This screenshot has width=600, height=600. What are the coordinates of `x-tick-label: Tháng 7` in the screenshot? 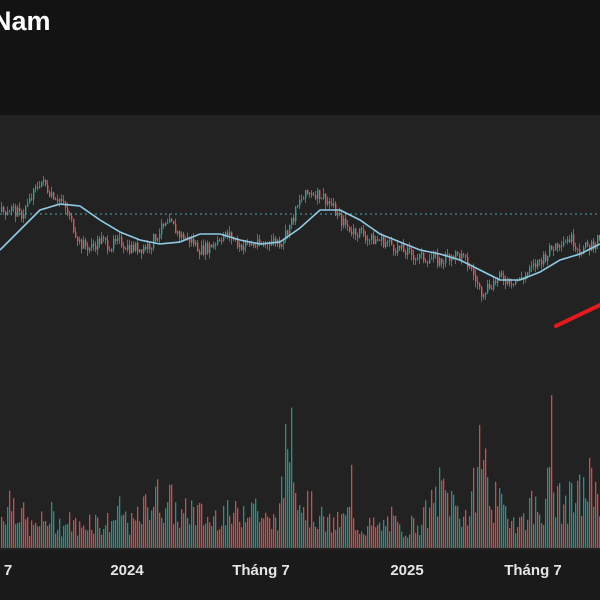 It's located at (533, 570).